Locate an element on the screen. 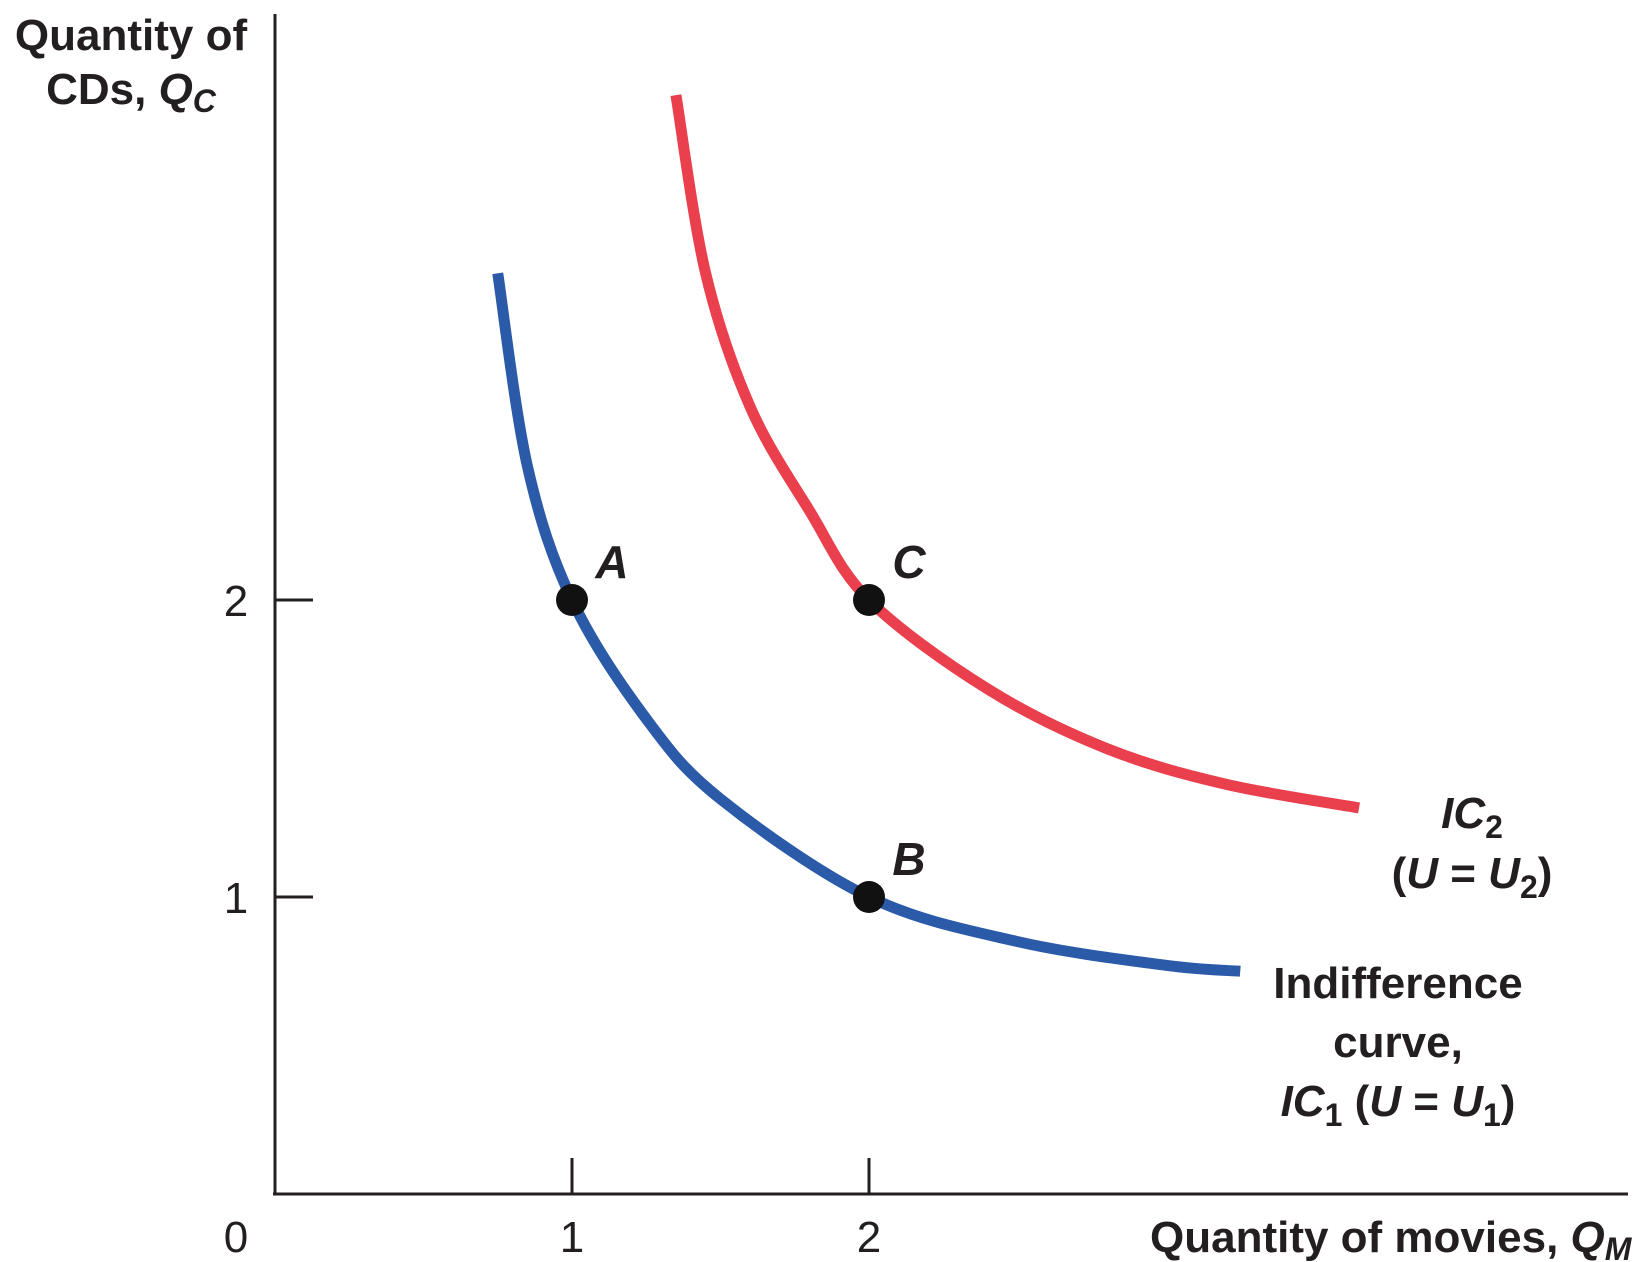 The image size is (1637, 1262). y-tick-label: 2 is located at coordinates (236, 601).